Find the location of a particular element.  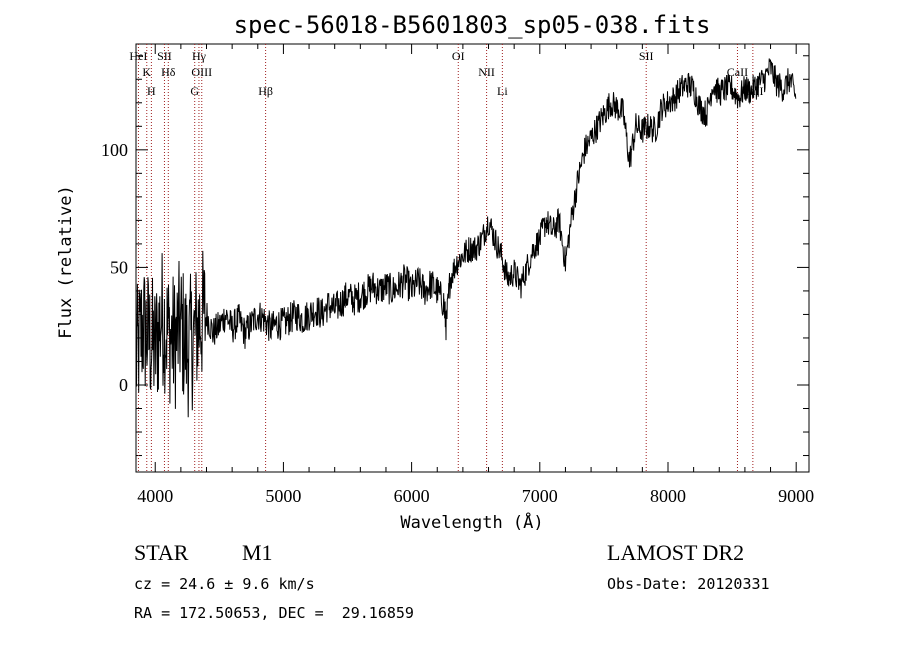

line-marker-label: Li is located at coordinates (502, 91).